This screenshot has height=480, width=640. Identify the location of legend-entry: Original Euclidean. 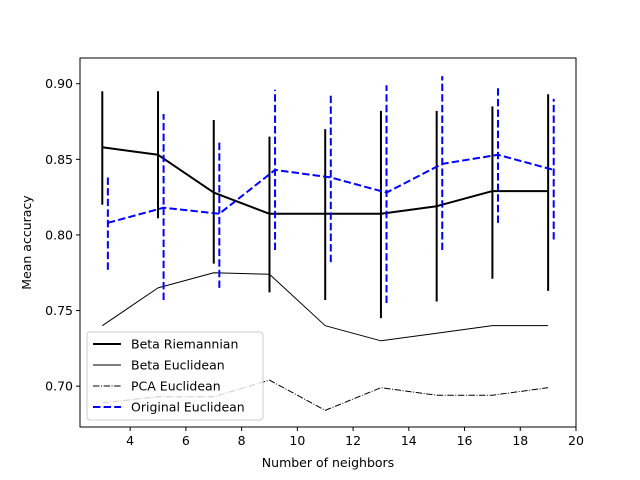
(169, 407).